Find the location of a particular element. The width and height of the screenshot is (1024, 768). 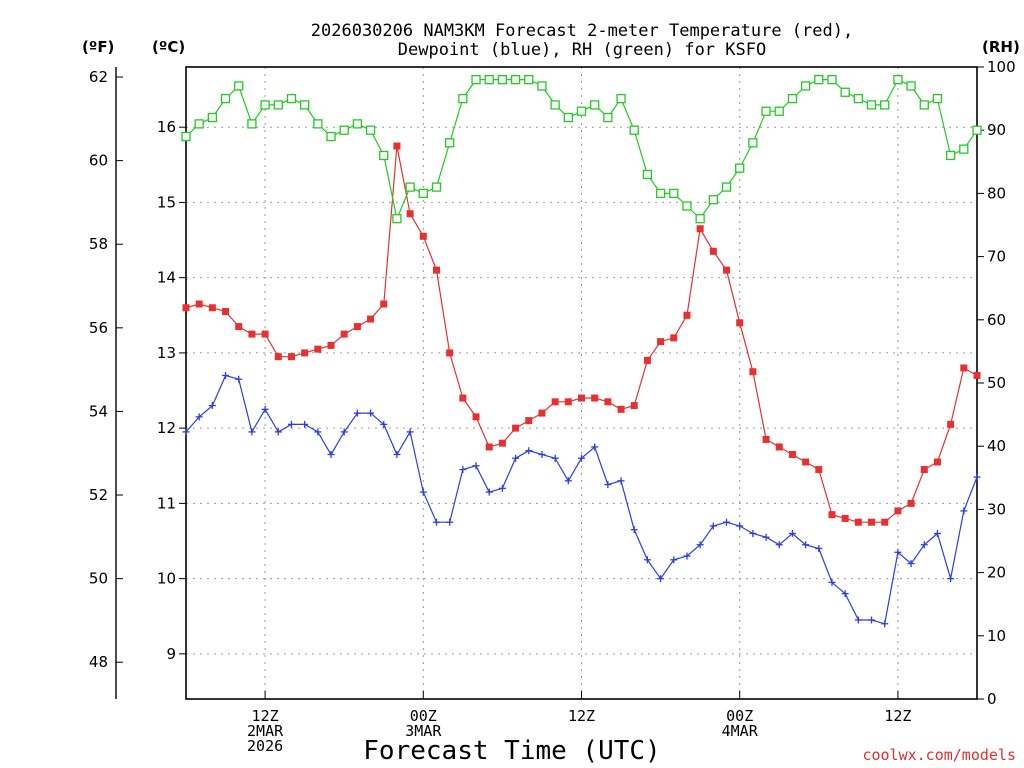

fahrenheit-tick-label: 62 is located at coordinates (98, 77).